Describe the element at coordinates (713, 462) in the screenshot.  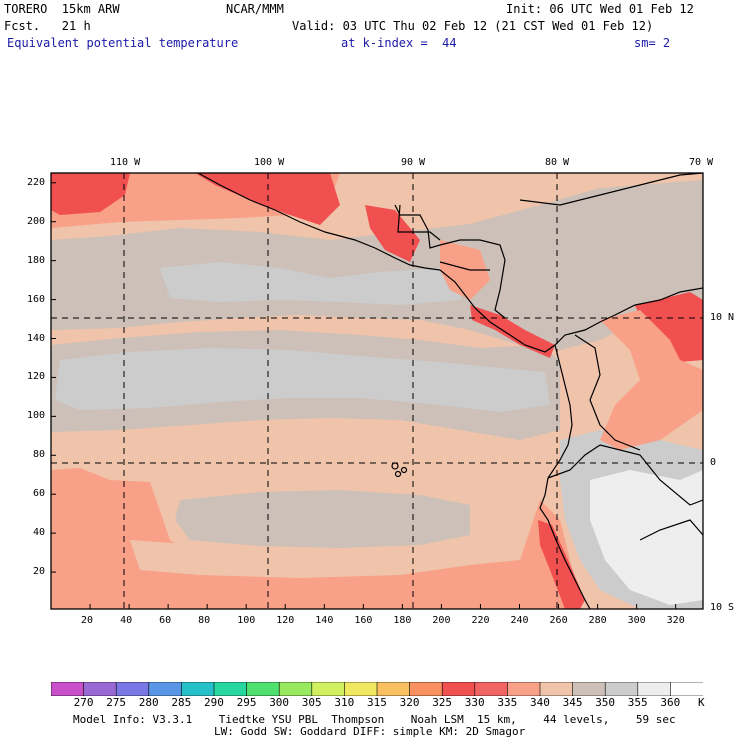
I see `lat-label-0: 0` at that location.